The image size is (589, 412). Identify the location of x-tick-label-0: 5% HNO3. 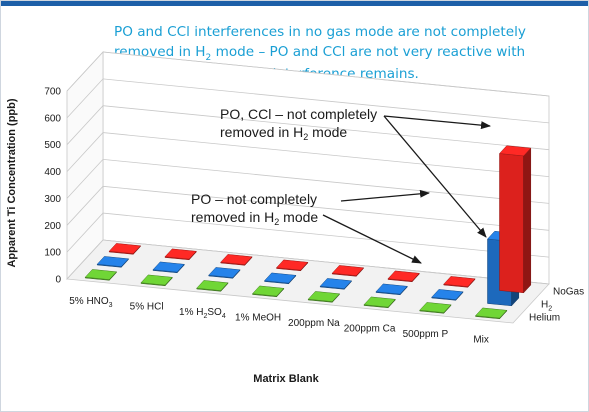
(90, 302).